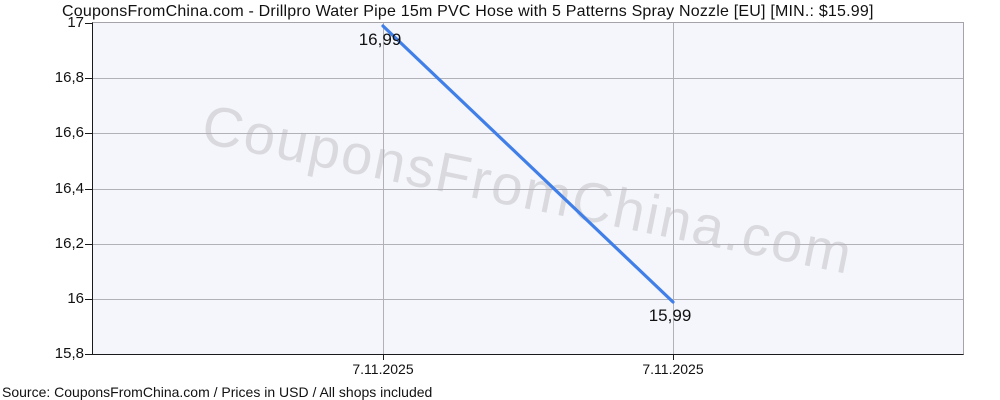  Describe the element at coordinates (69, 243) in the screenshot. I see `y-axis-label: 16,2` at that location.